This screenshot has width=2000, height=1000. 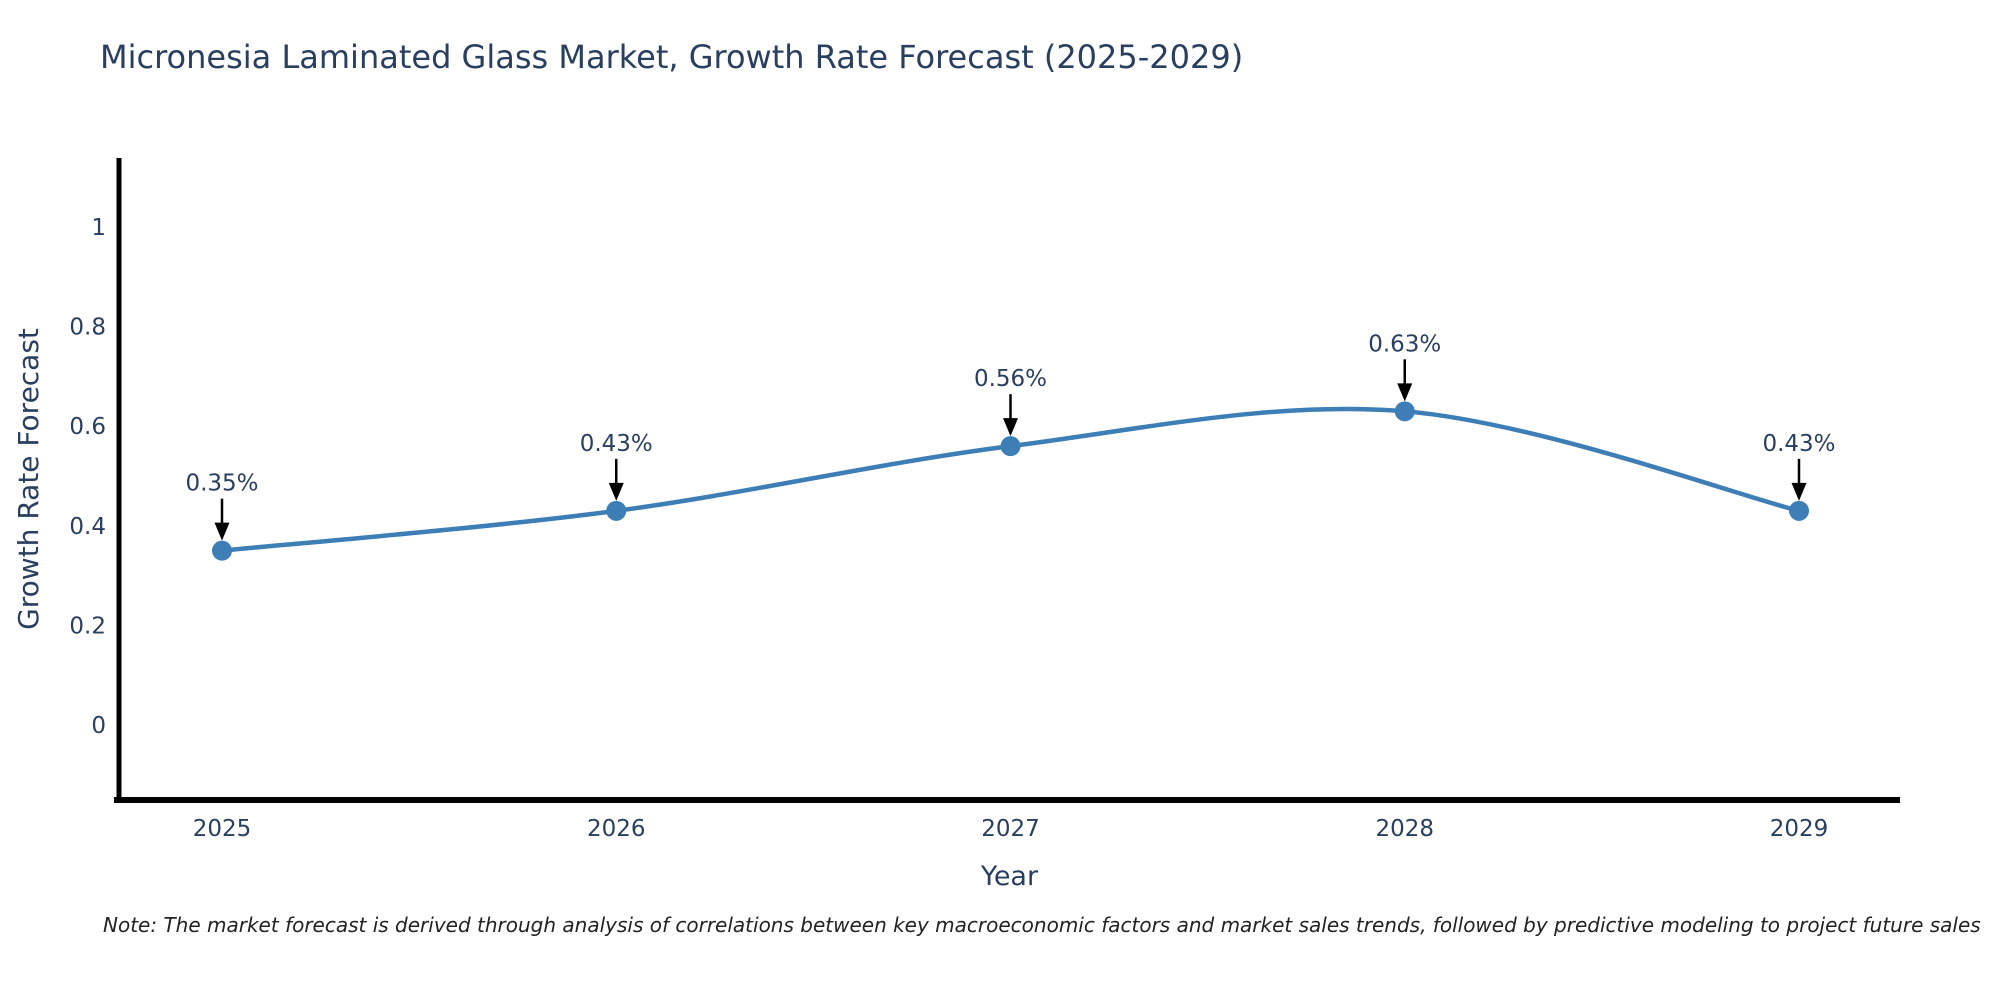 What do you see at coordinates (1010, 829) in the screenshot?
I see `x-tick-label: 2027` at bounding box center [1010, 829].